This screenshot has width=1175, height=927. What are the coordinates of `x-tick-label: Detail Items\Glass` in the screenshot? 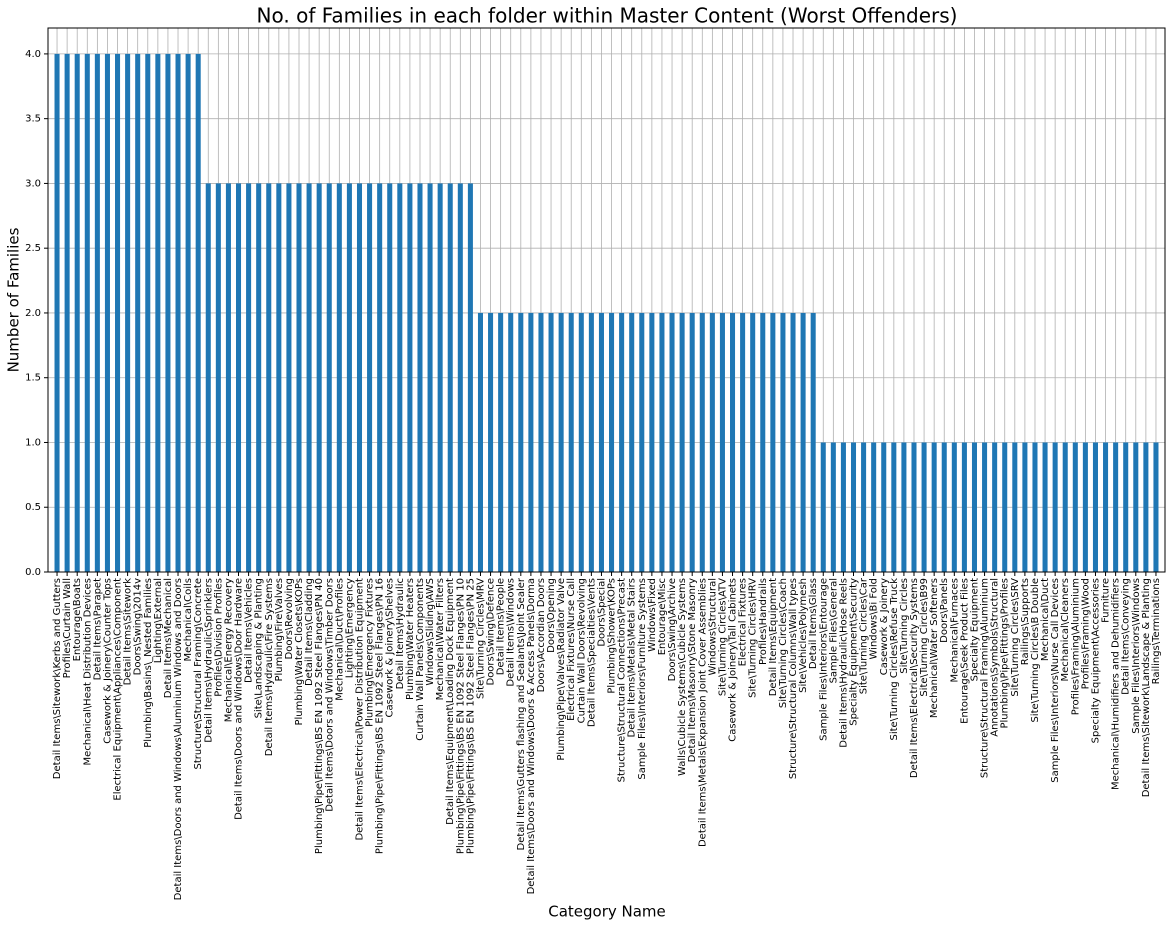 It's located at (813, 623).